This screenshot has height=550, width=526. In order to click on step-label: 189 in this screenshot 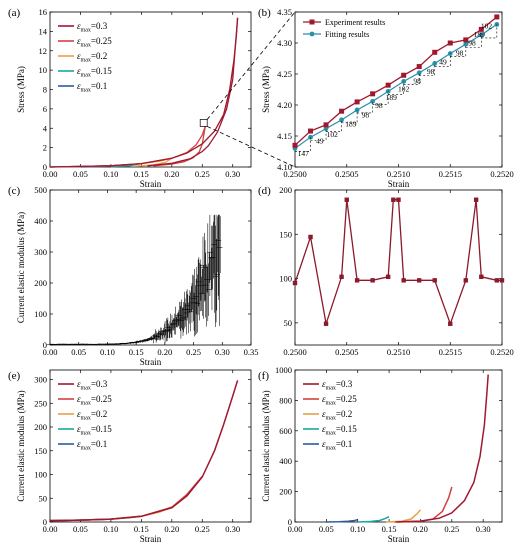, I will do `click(480, 34)`.